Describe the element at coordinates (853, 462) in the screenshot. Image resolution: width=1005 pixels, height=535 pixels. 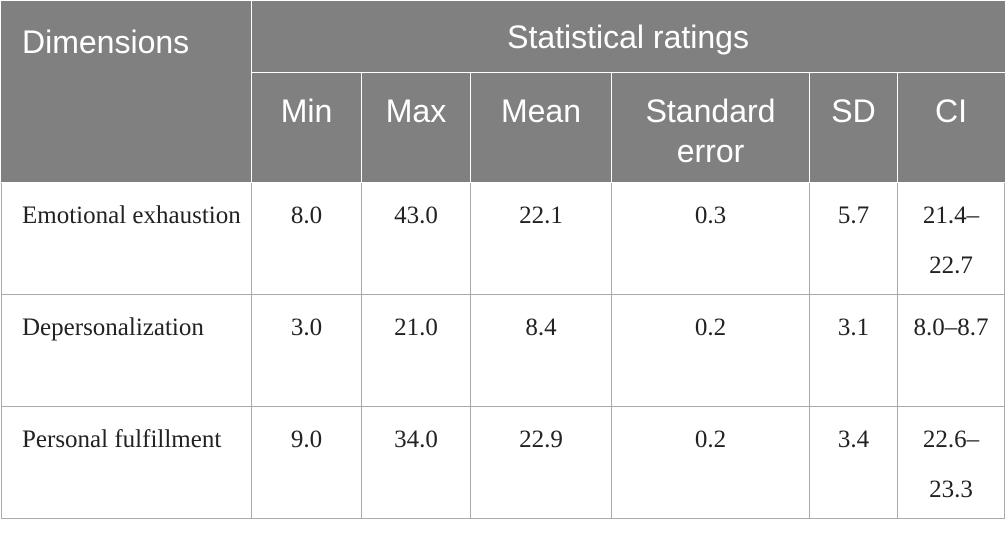
I see `cell: 3.4` at that location.